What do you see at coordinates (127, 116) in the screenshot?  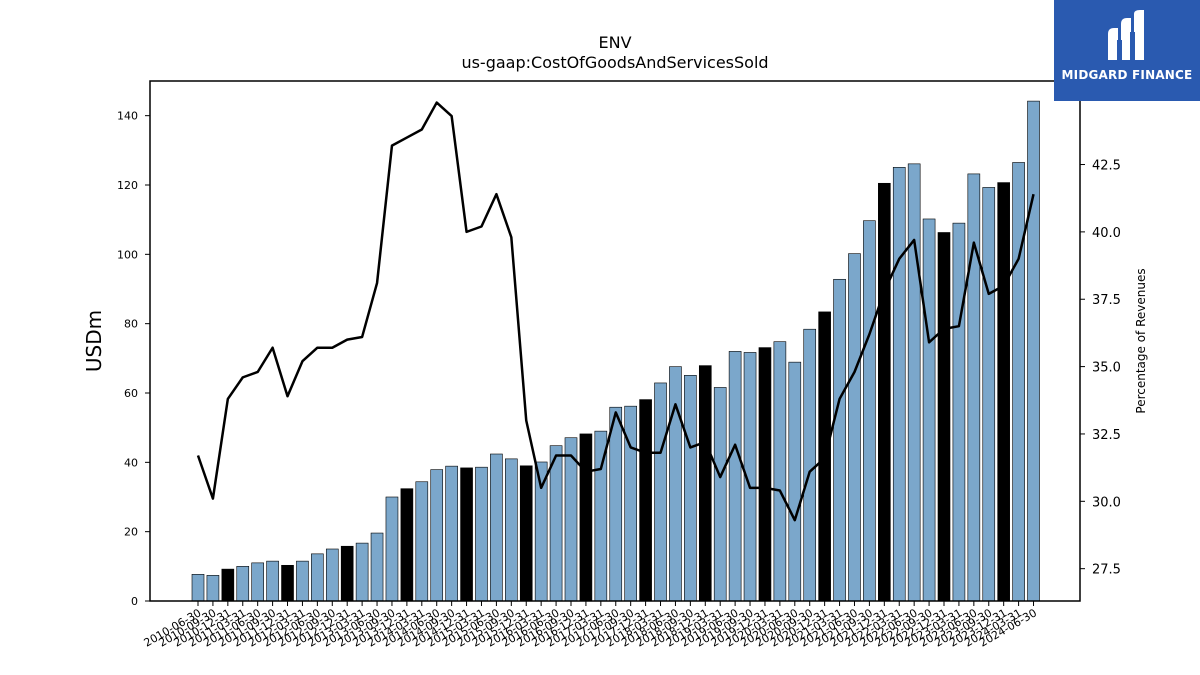 I see `y-tick-label: 140` at bounding box center [127, 116].